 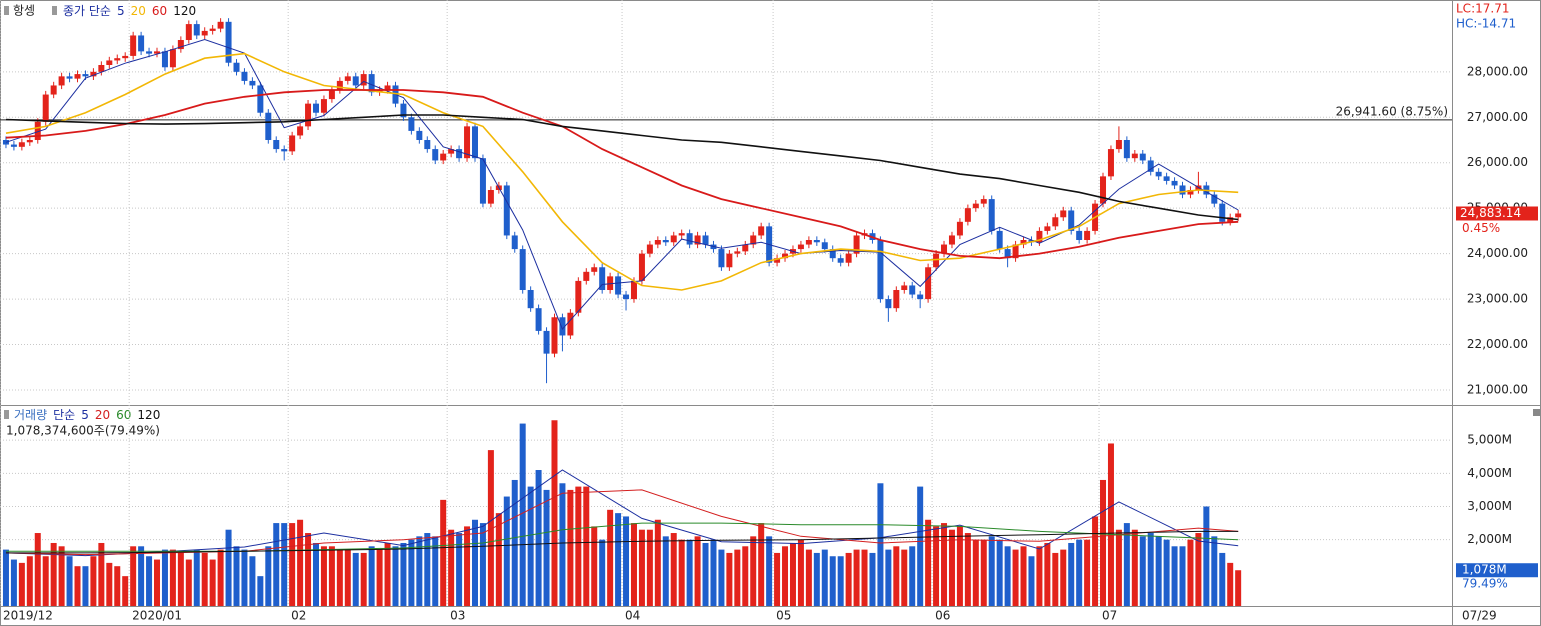 What do you see at coordinates (24, 11) in the screenshot?
I see `legend-name: 항셍` at bounding box center [24, 11].